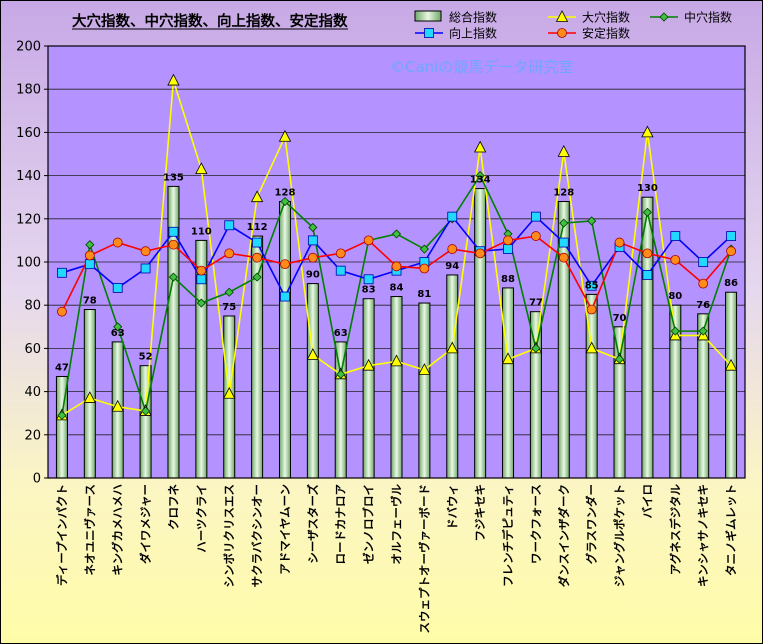 This screenshot has height=644, width=763. I want to click on category-label: キングカメハメハ, so click(118, 530).